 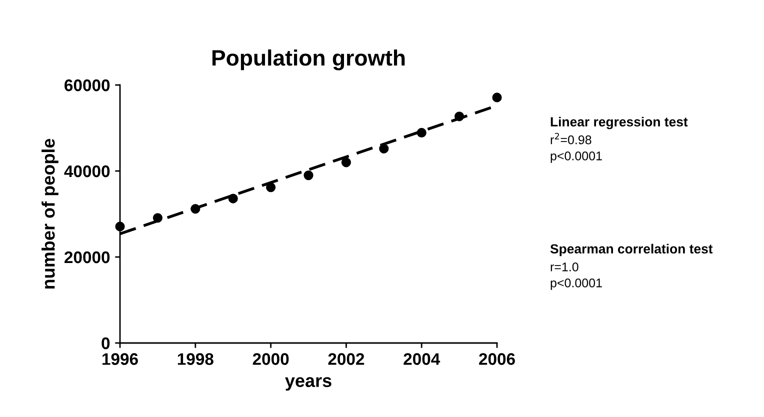 I want to click on text: r=1.0, so click(x=564, y=267).